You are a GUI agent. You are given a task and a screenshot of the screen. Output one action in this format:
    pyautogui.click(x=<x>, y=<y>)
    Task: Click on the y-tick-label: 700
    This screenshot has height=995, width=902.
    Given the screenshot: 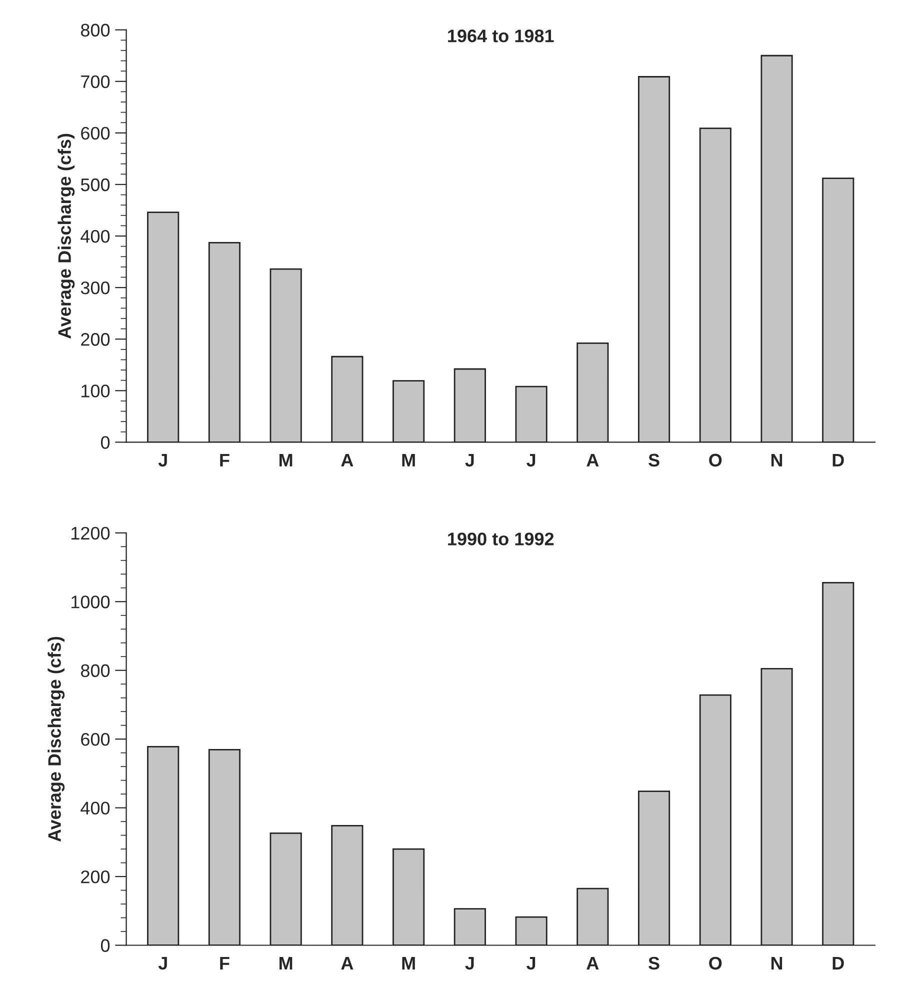 What is the action you would take?
    pyautogui.click(x=95, y=81)
    